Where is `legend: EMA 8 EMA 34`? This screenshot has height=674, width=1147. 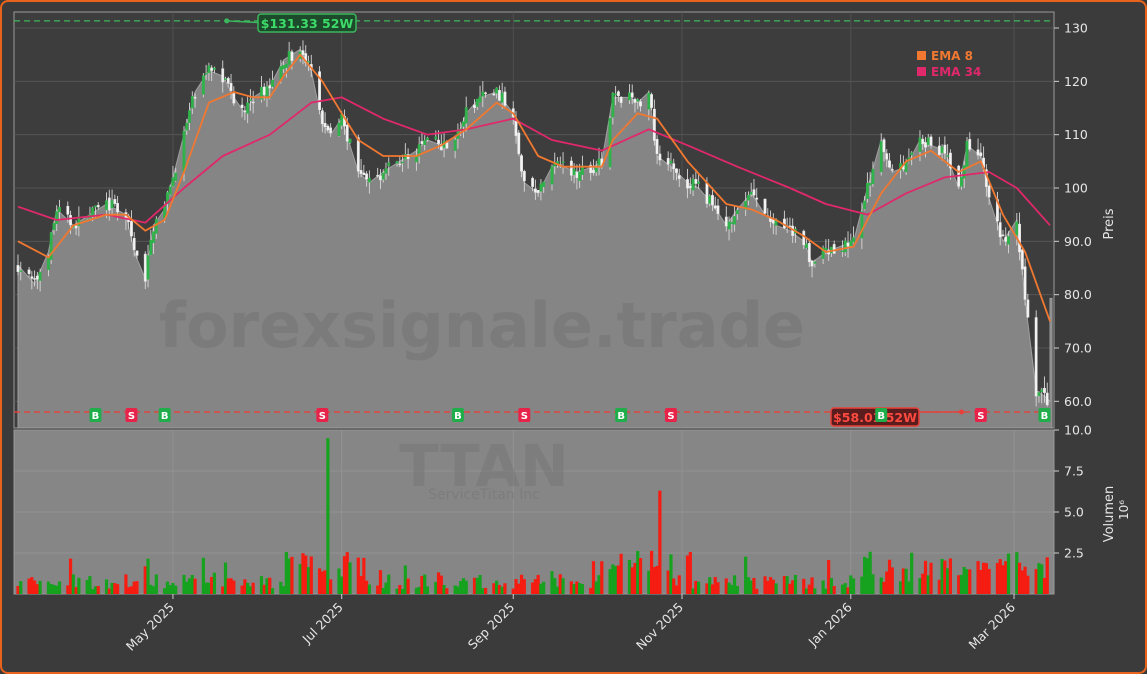 legend: EMA 8 EMA 34 is located at coordinates (949, 64).